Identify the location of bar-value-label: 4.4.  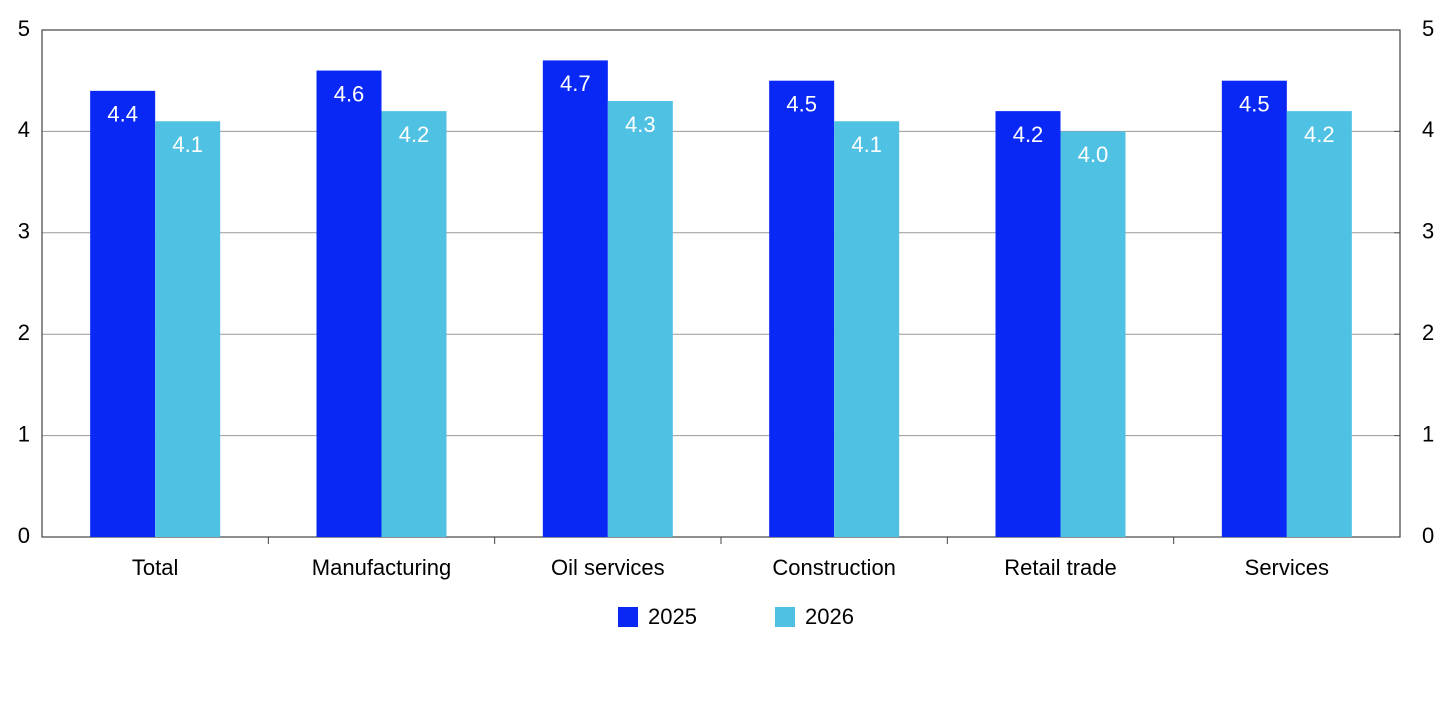
(122, 114).